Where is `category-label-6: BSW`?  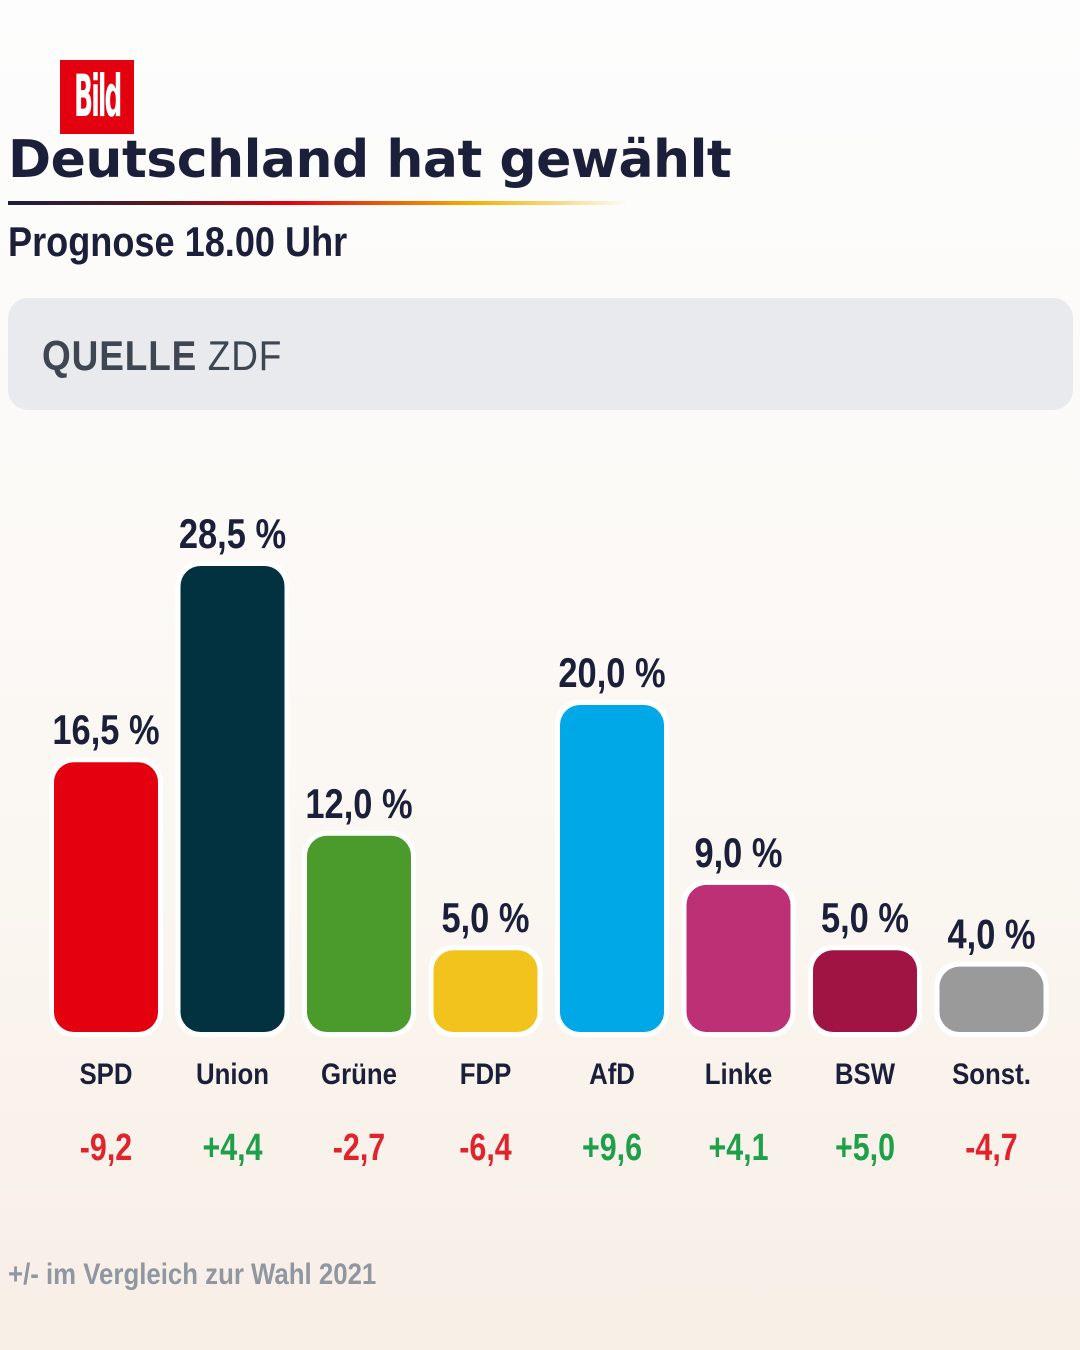
category-label-6: BSW is located at coordinates (865, 1073).